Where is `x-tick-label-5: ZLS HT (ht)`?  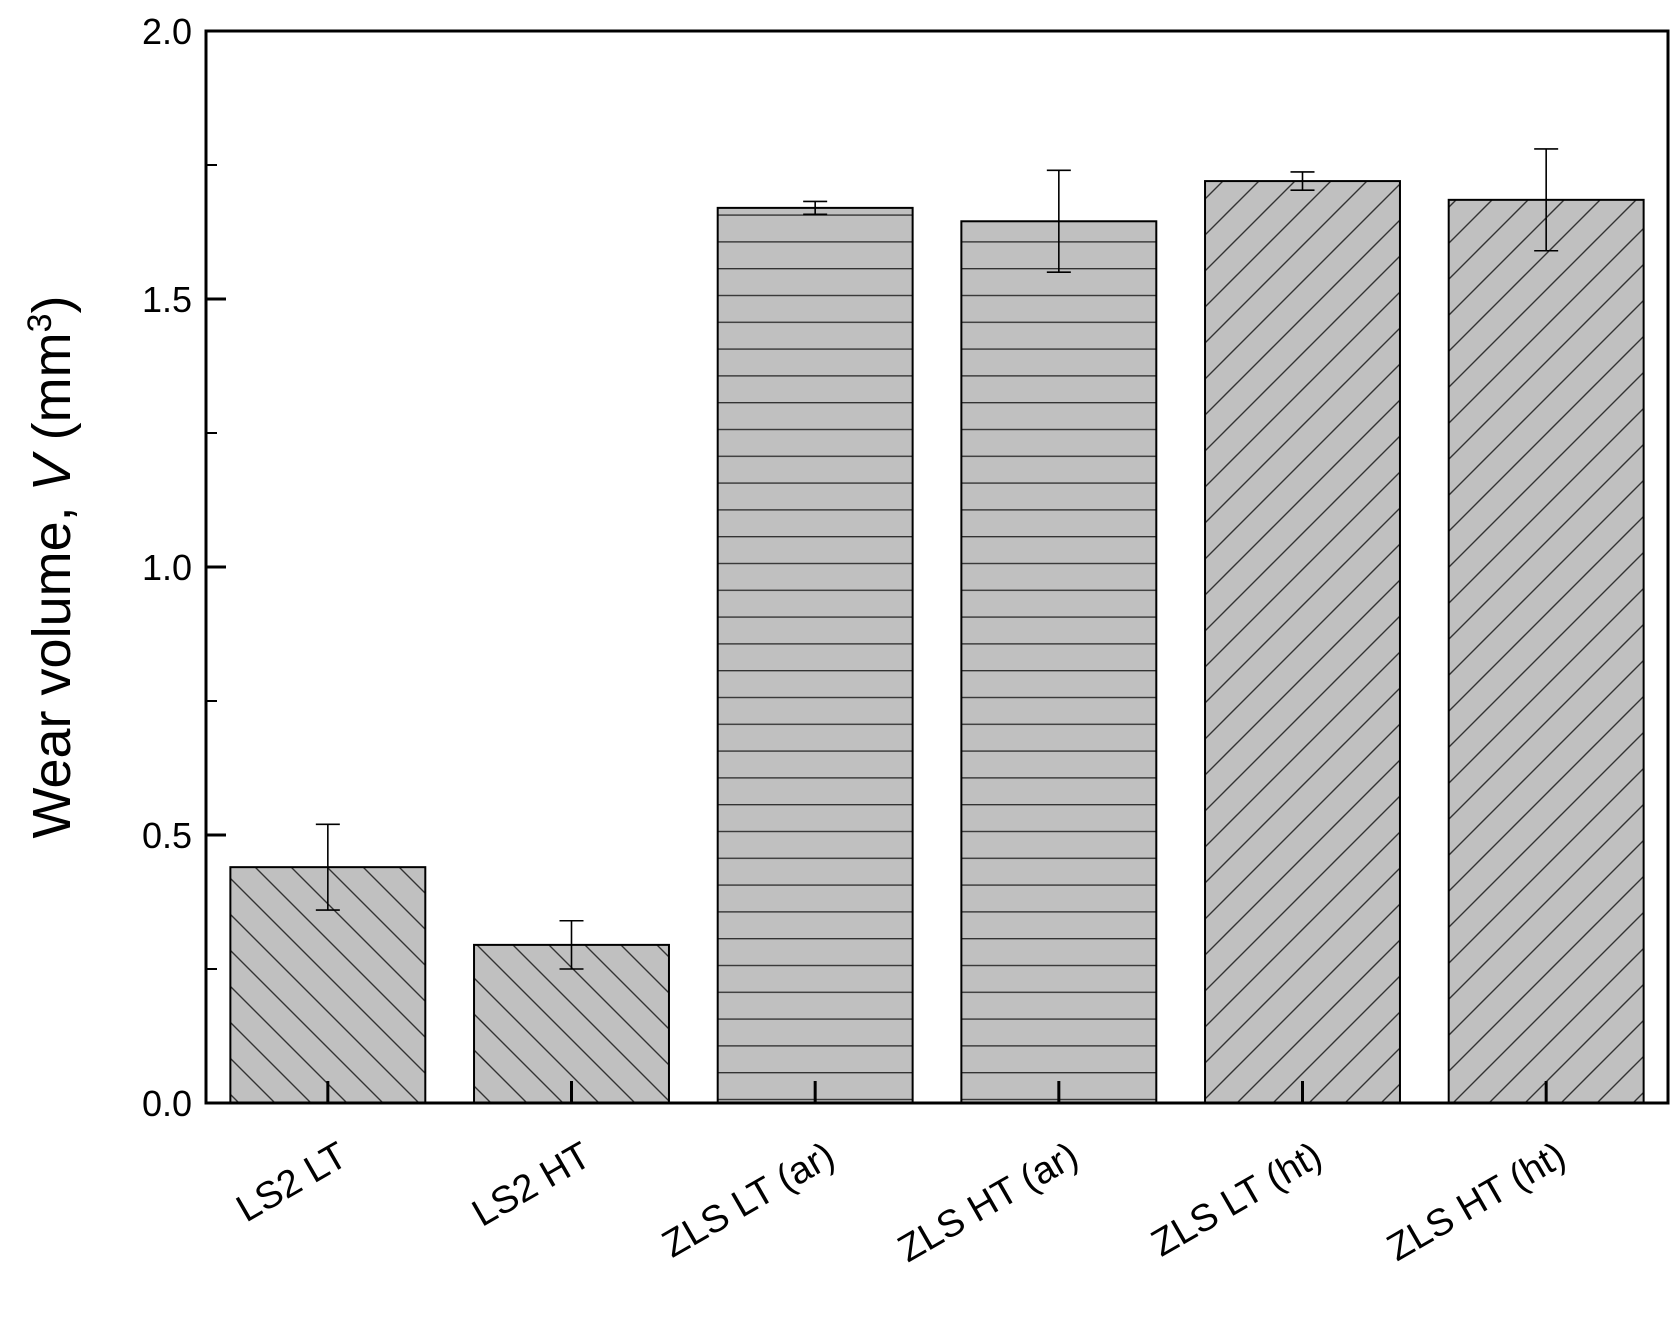
x-tick-label-5: ZLS HT (ht) is located at coordinates (1476, 1201).